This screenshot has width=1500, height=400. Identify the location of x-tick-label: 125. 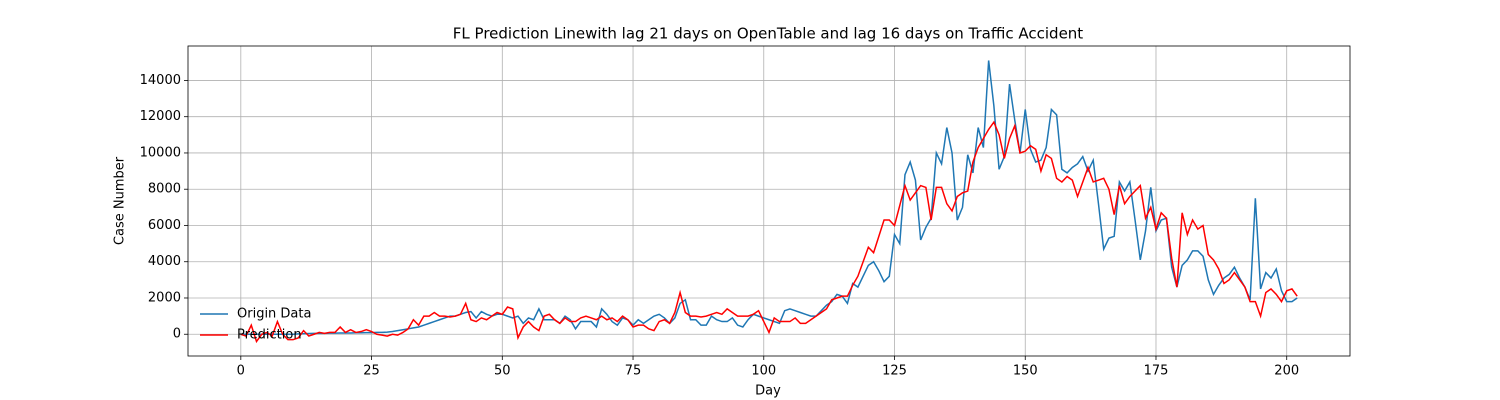
(894, 371).